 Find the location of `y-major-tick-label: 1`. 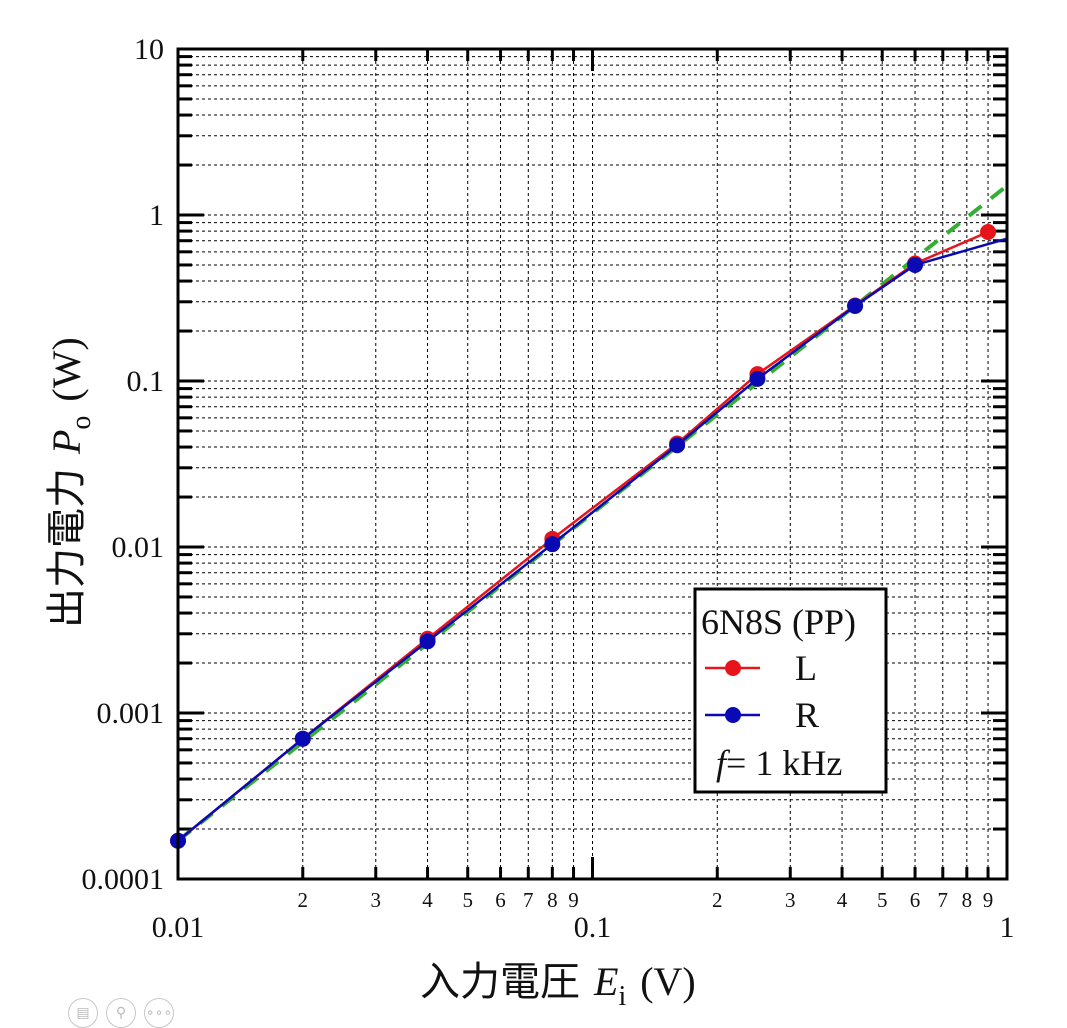

y-major-tick-label: 1 is located at coordinates (156, 215).